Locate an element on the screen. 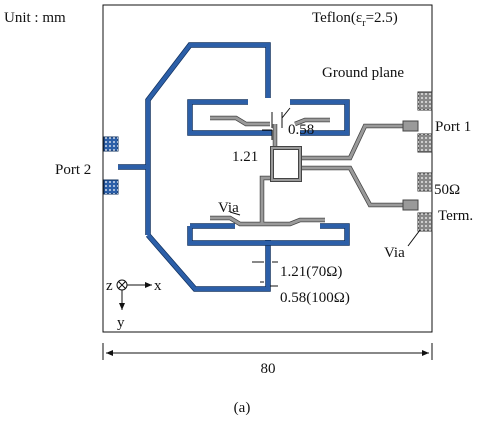 This screenshot has height=427, width=483. via-left-label: Via is located at coordinates (228, 208).